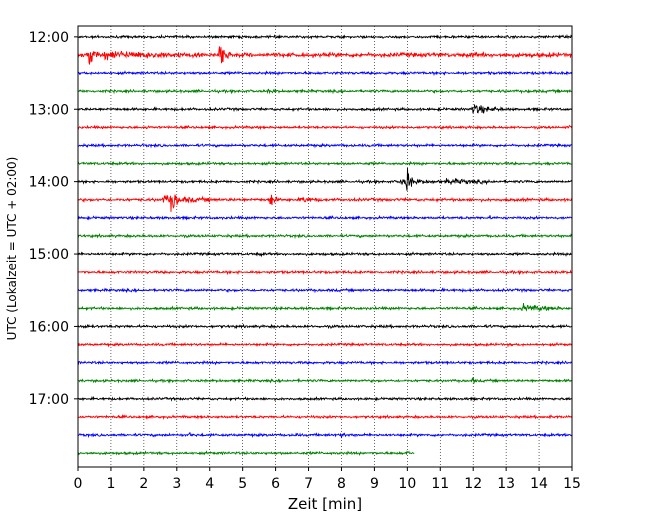 This screenshot has width=650, height=520. I want to click on x-tick-label: 6, so click(275, 484).